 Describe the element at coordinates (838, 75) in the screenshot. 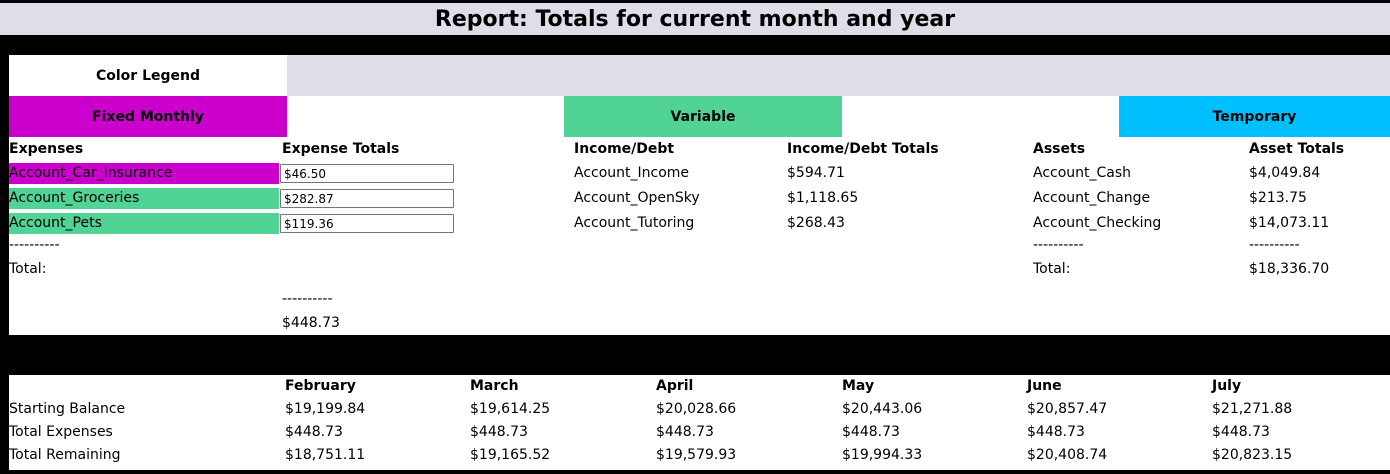

I see `legend-header-fill` at that location.